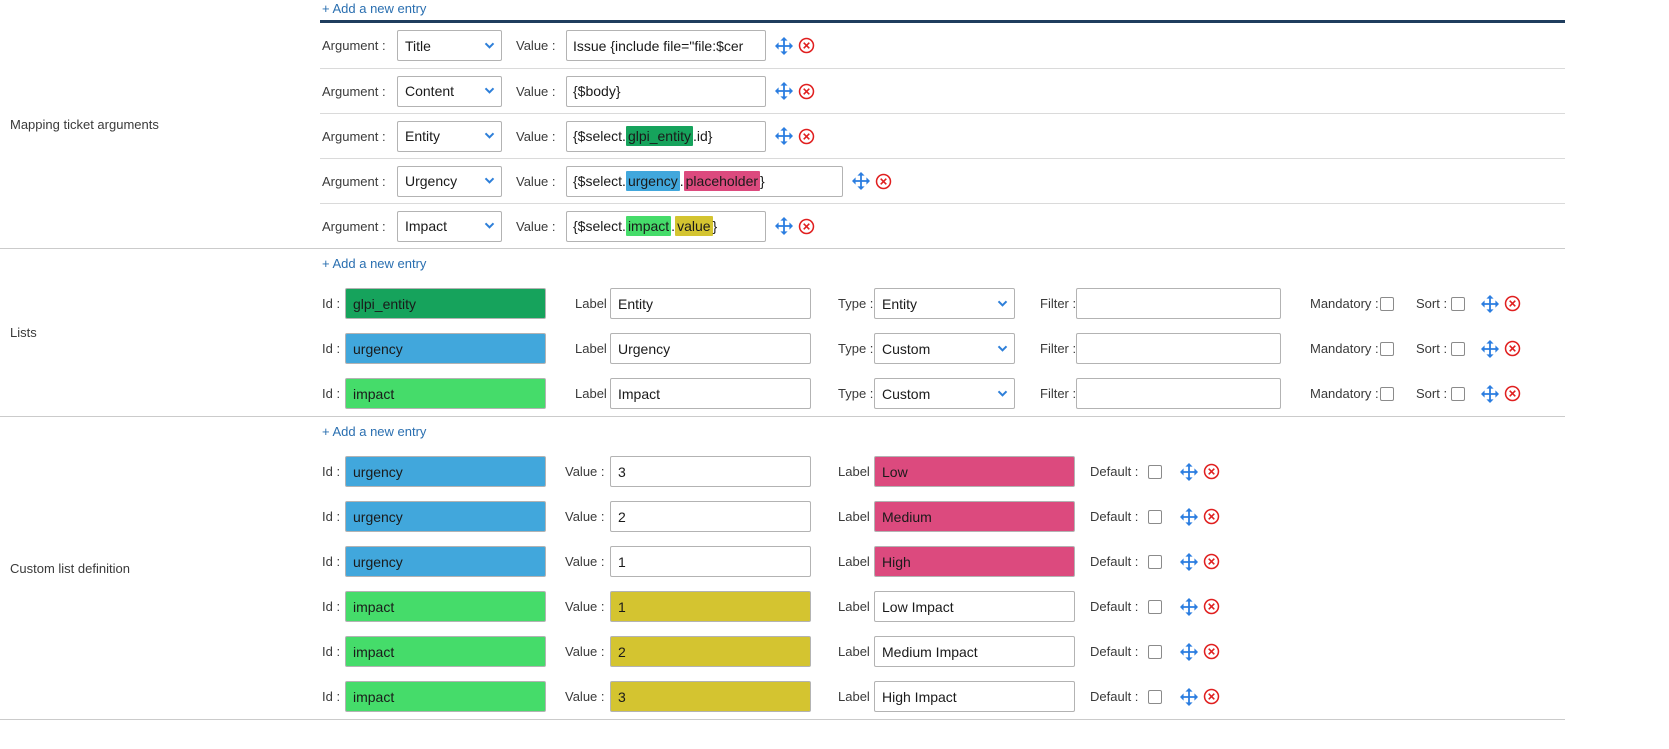 The height and width of the screenshot is (749, 1669). I want to click on argument-select: Content, so click(449, 91).